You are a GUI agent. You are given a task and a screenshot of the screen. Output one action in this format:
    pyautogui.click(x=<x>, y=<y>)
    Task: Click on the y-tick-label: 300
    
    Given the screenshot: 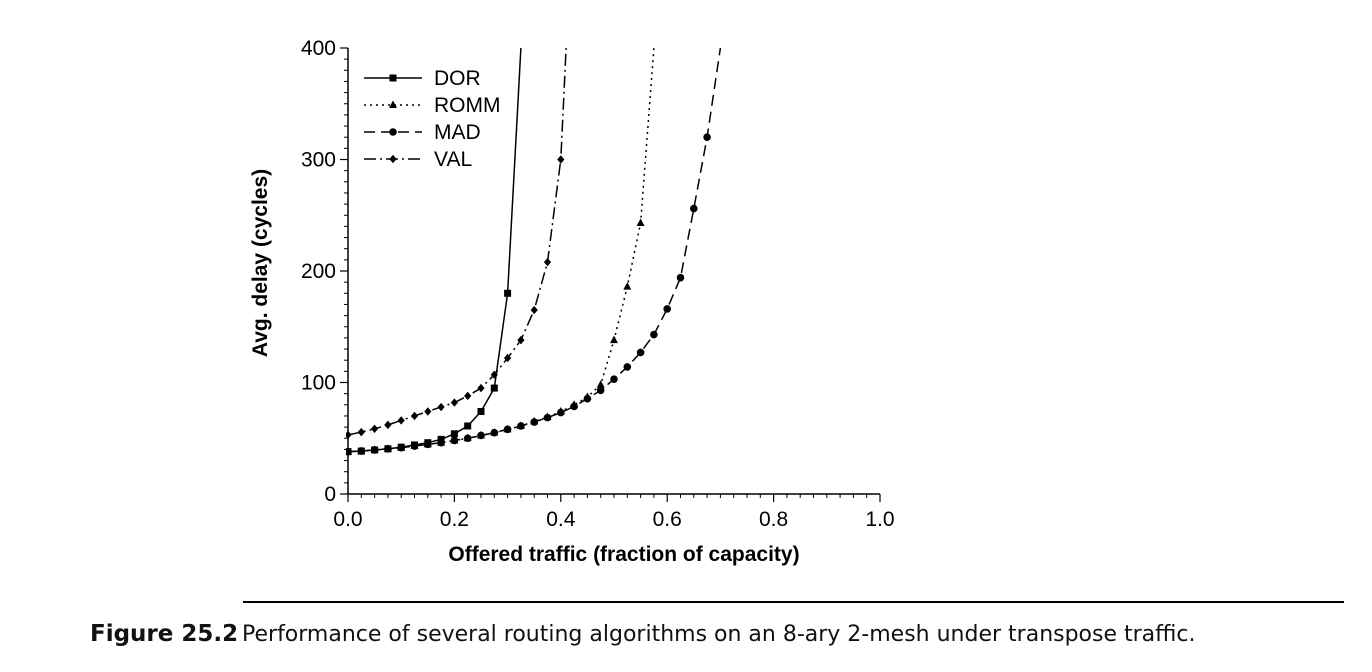 What is the action you would take?
    pyautogui.click(x=318, y=160)
    